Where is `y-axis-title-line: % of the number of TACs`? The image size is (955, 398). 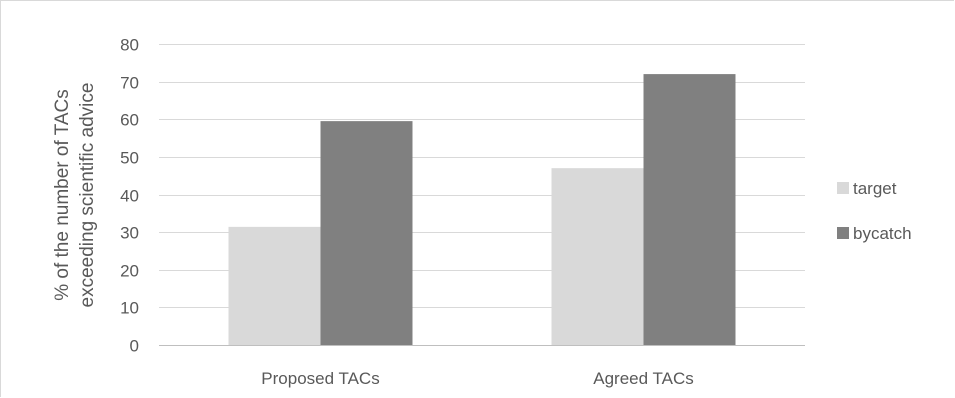 y-axis-title-line: % of the number of TACs is located at coordinates (62, 195).